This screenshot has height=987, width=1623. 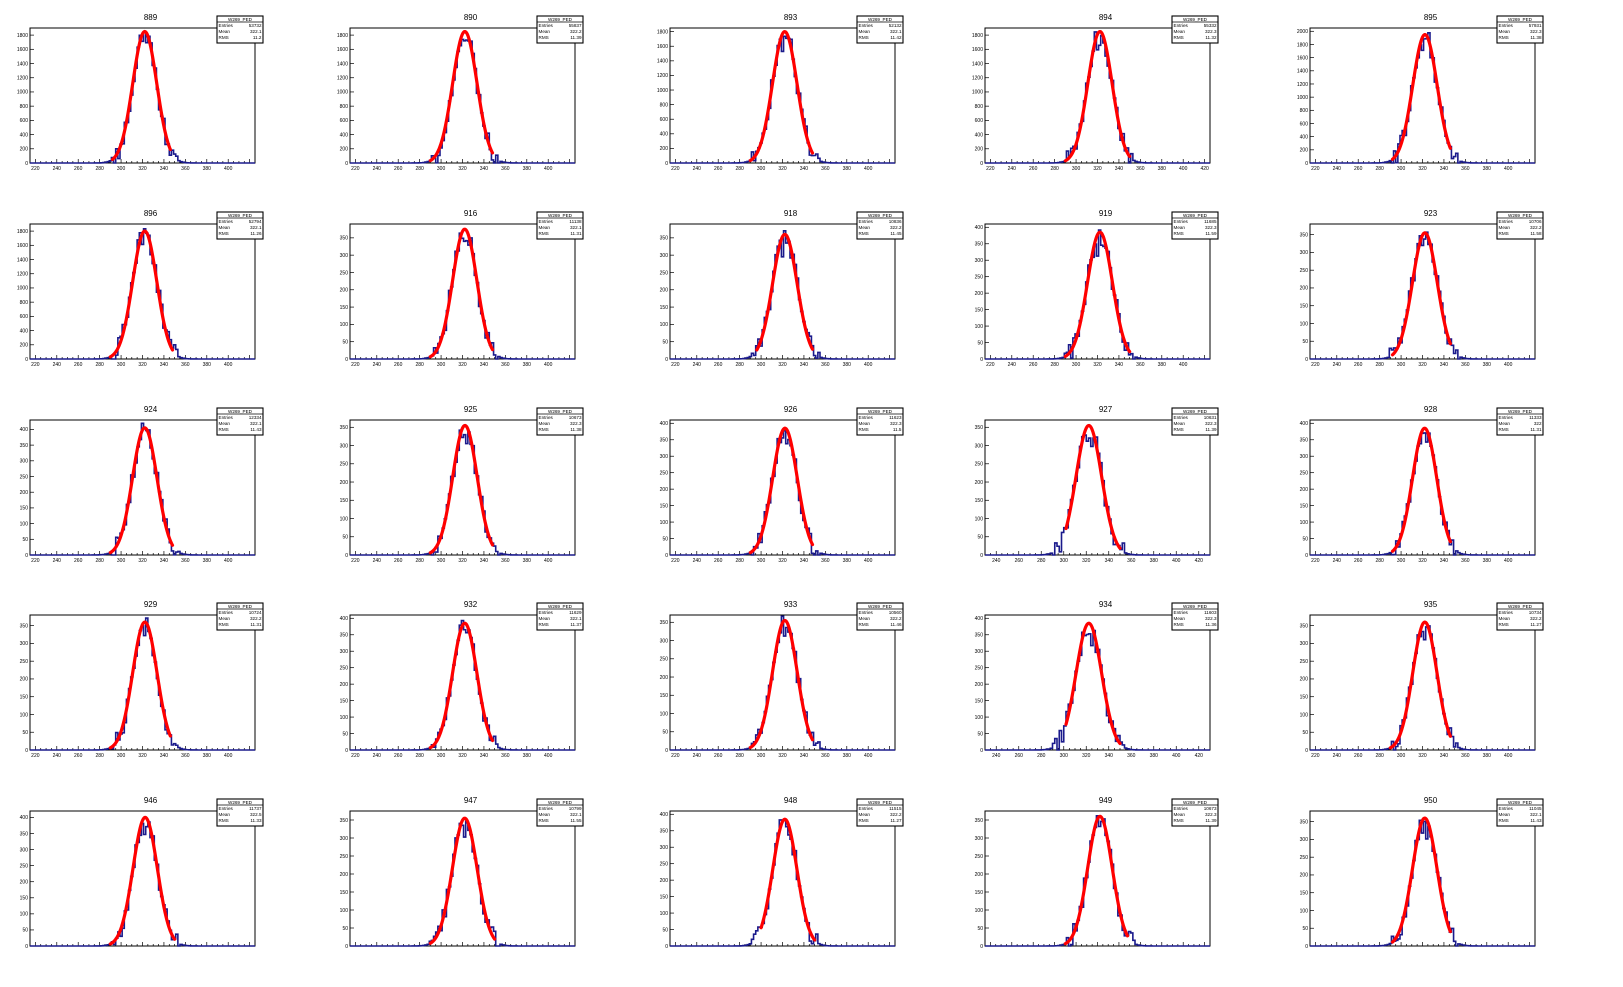 What do you see at coordinates (1210, 221) in the screenshot?
I see `stats-value: 11685` at bounding box center [1210, 221].